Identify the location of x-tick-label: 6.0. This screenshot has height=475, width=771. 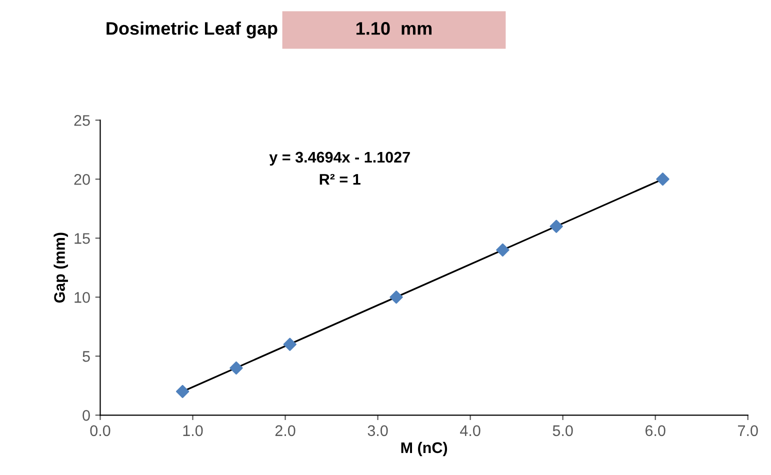
(656, 430).